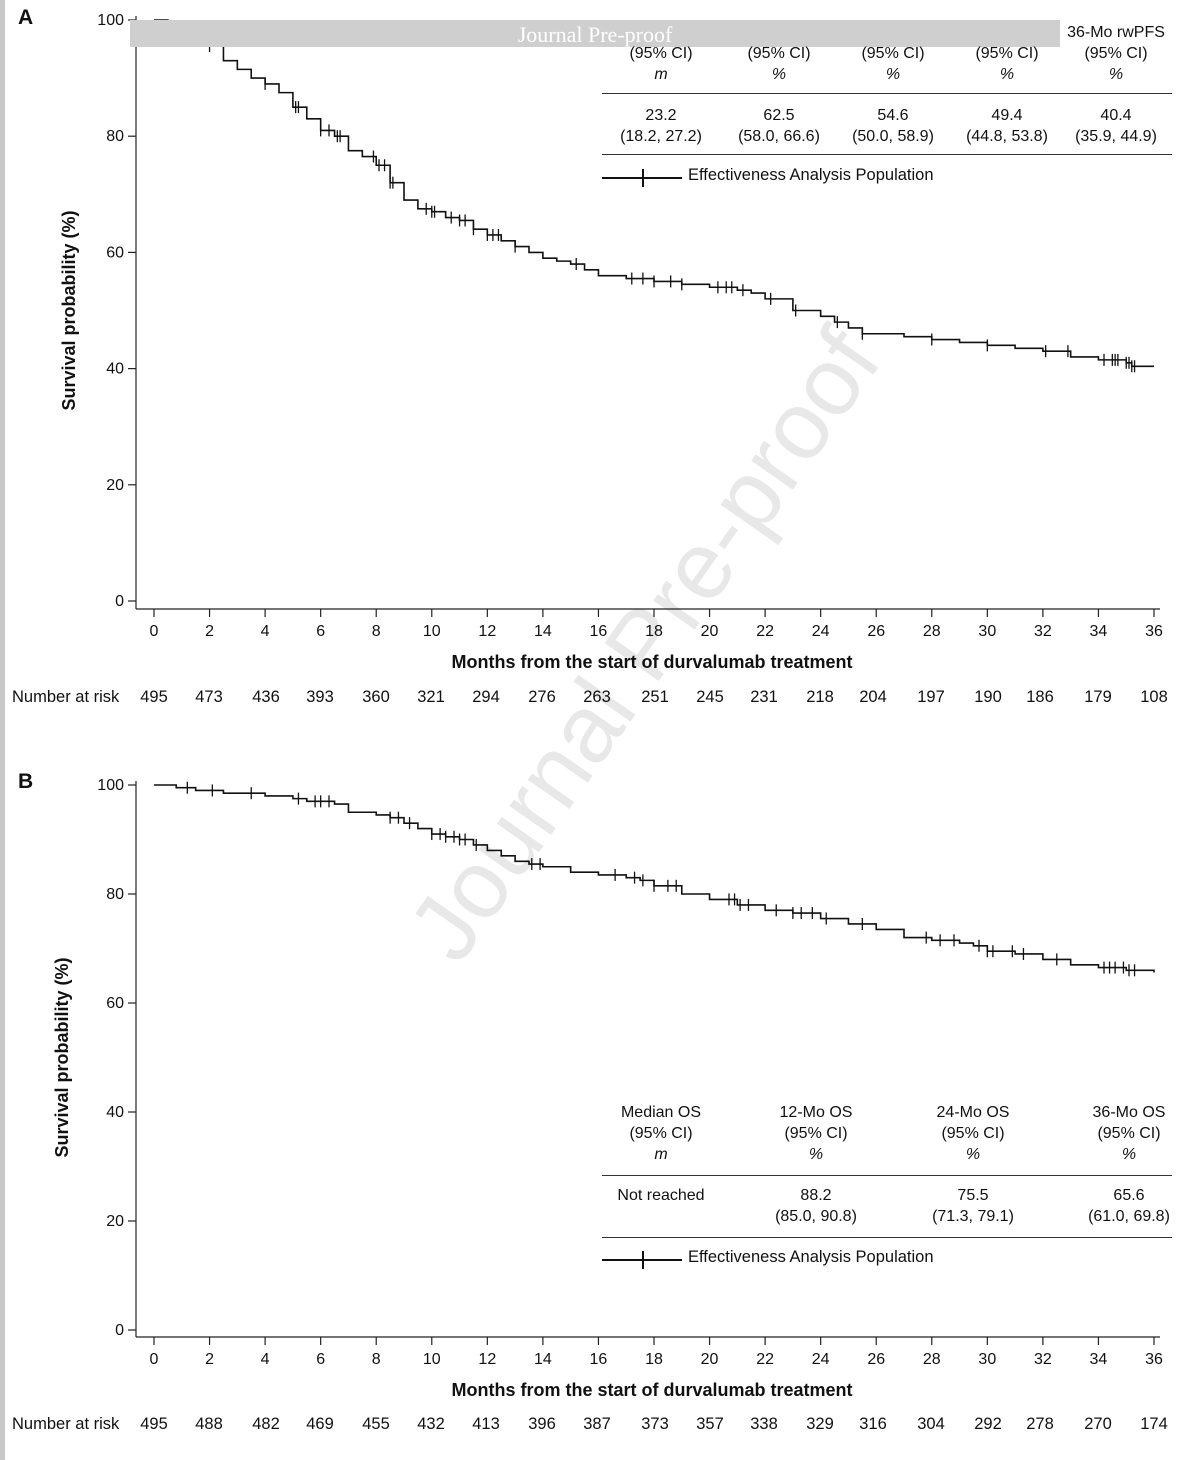  What do you see at coordinates (432, 631) in the screenshot?
I see `ca-x-tick-label-10: 10` at bounding box center [432, 631].